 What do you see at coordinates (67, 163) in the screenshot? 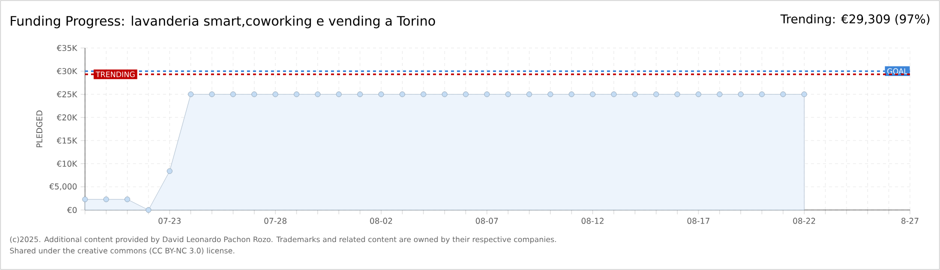
I see `y-tick-label: €10K` at bounding box center [67, 163].